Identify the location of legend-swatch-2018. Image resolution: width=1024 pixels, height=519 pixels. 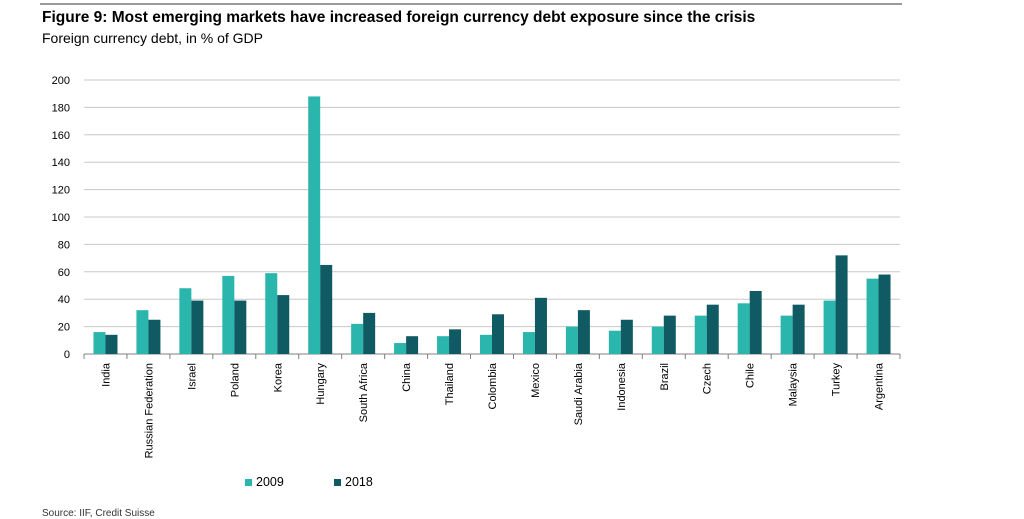
(337, 482).